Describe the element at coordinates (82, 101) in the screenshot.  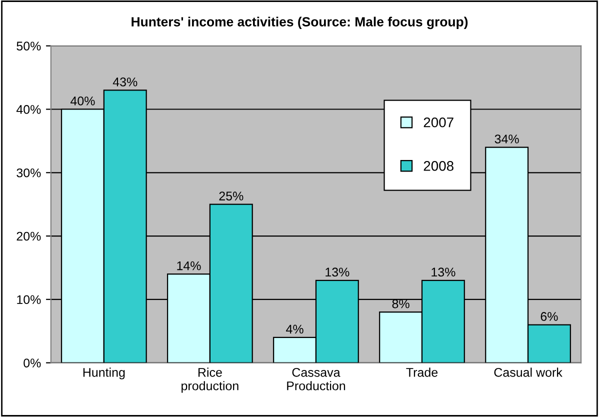
I see `data-label: 40%` at that location.